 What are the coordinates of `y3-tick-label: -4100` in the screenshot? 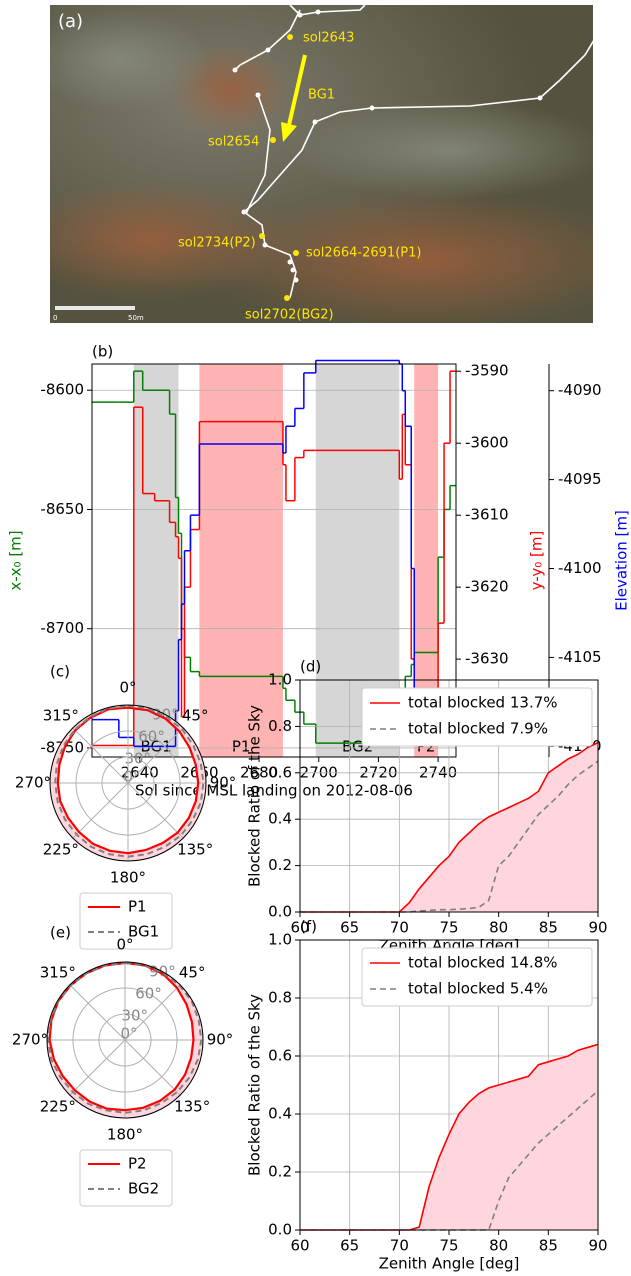 It's located at (580, 568).